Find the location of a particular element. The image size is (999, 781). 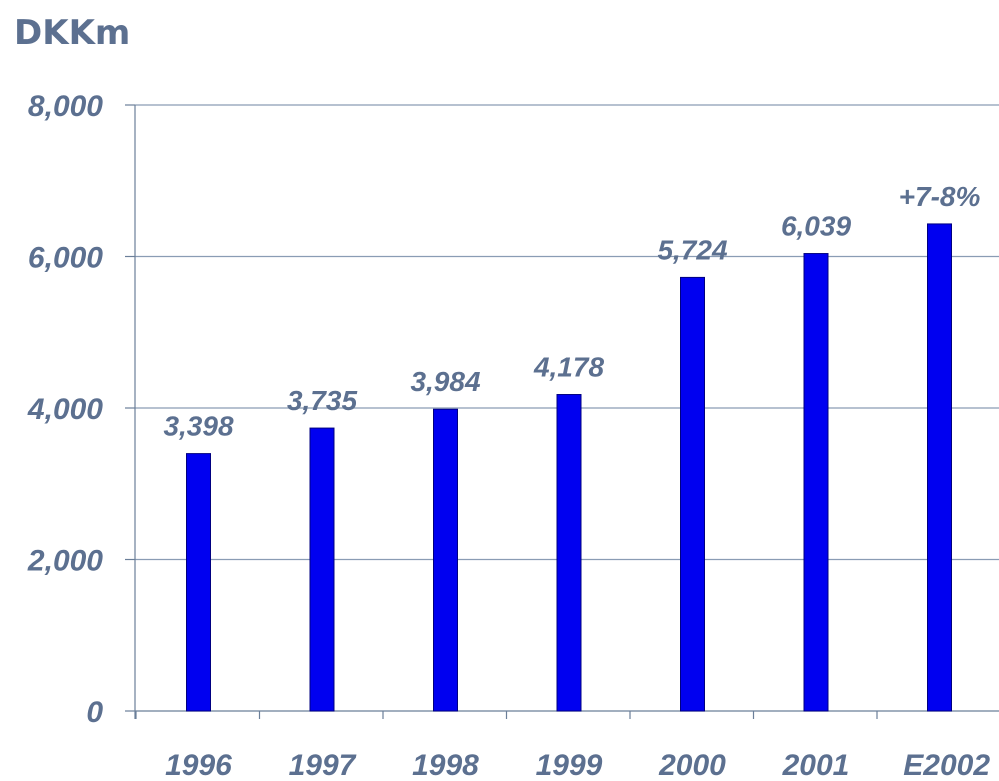

y-tick-label: 4,000 is located at coordinates (65, 409).